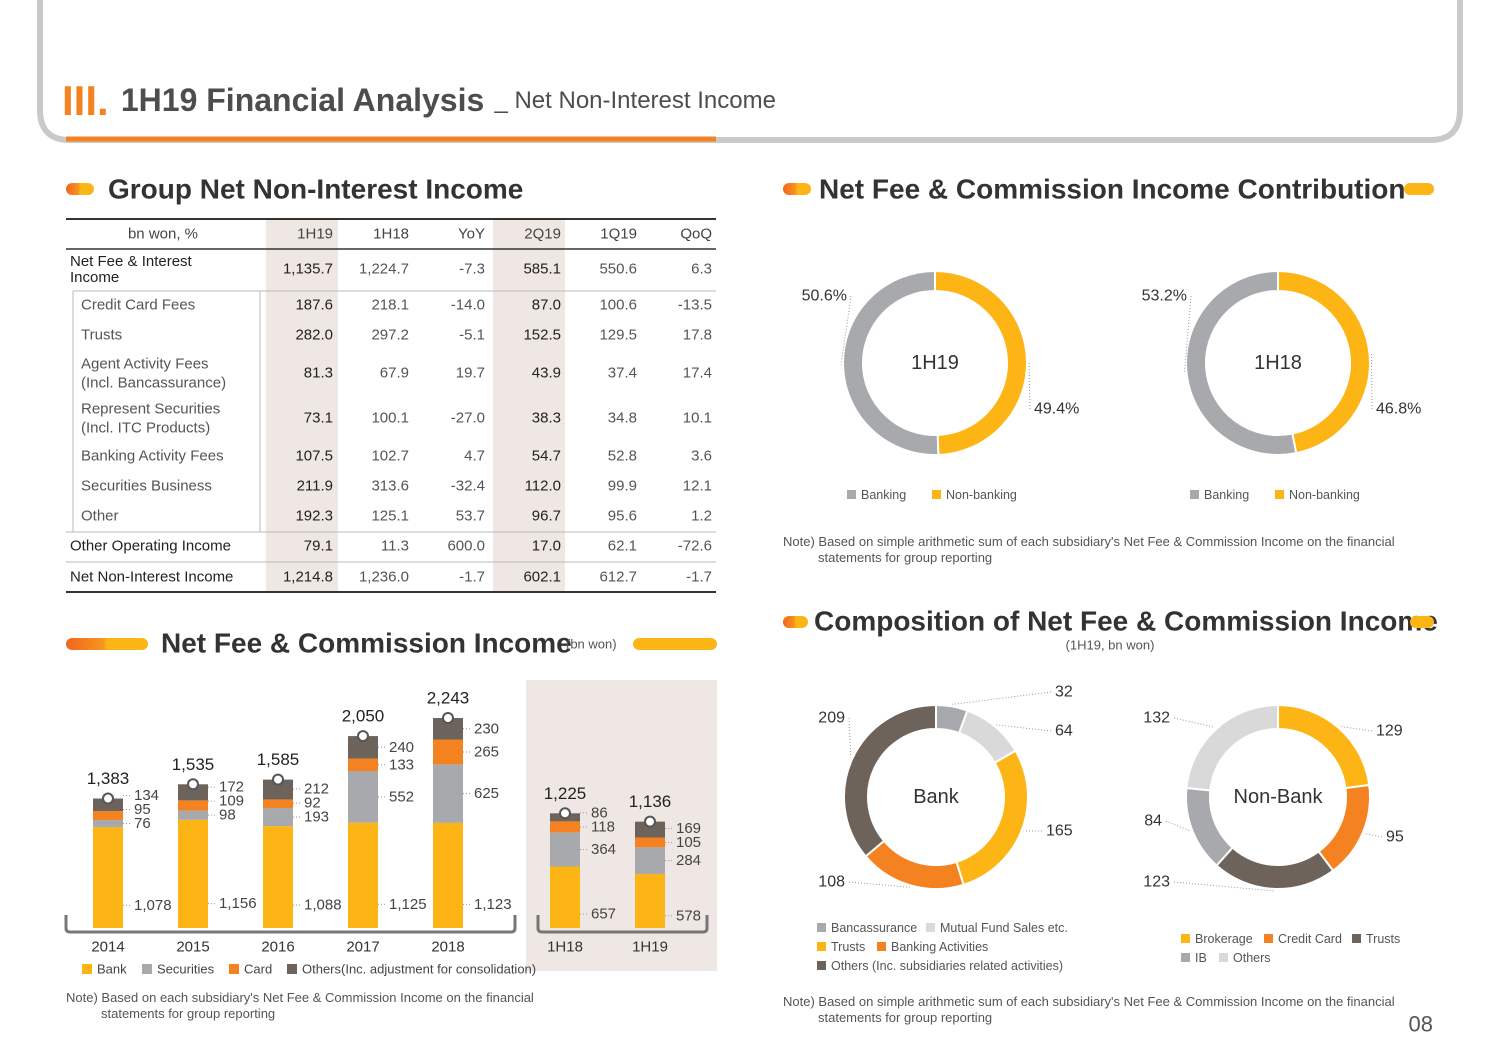 Image resolution: width=1500 pixels, height=1061 pixels. Describe the element at coordinates (701, 269) in the screenshot. I see `cell: 6.3` at that location.